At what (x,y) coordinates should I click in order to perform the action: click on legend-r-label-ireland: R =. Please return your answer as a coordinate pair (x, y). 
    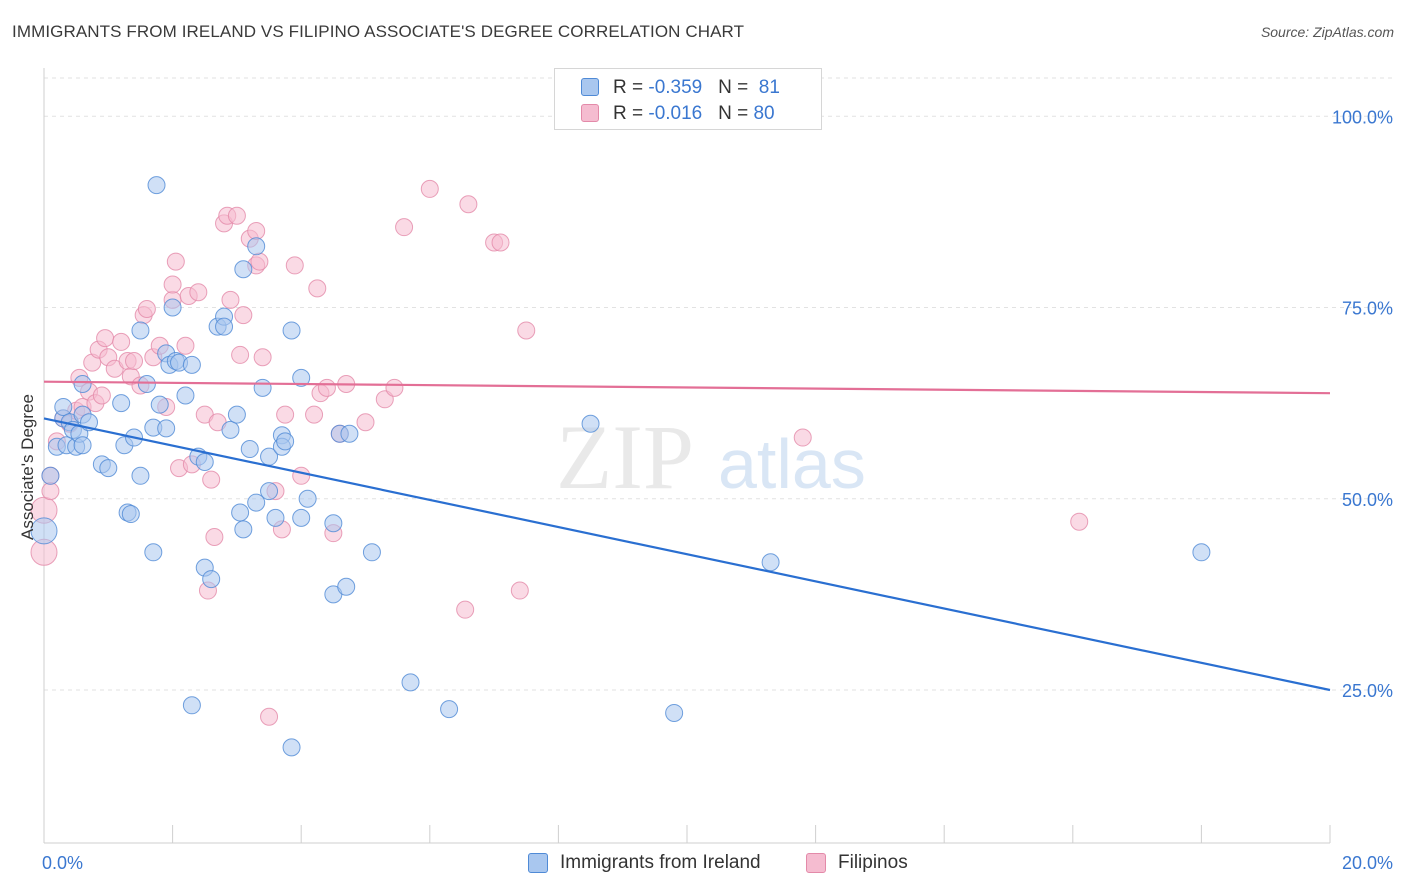
    Looking at the image, I should click on (631, 87).